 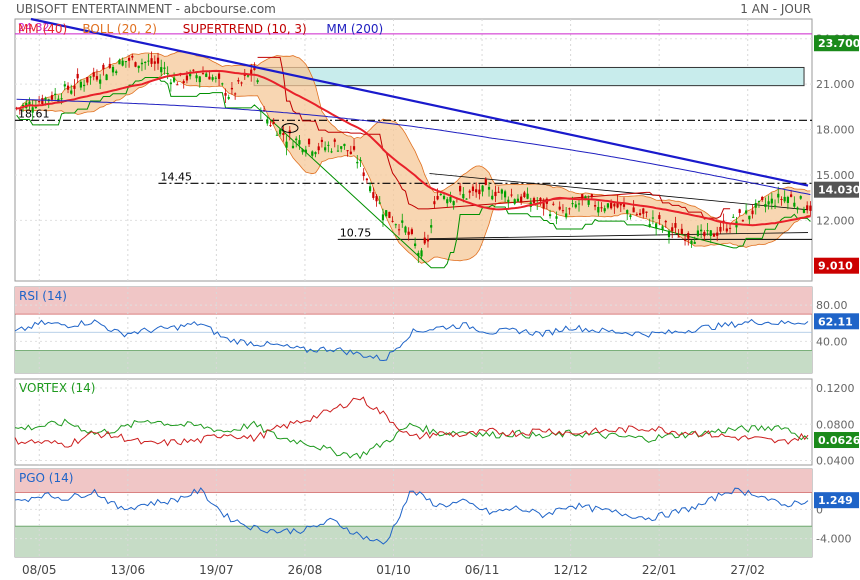 I want to click on legend-item: SUPERTREND (10, 3), so click(x=245, y=29).